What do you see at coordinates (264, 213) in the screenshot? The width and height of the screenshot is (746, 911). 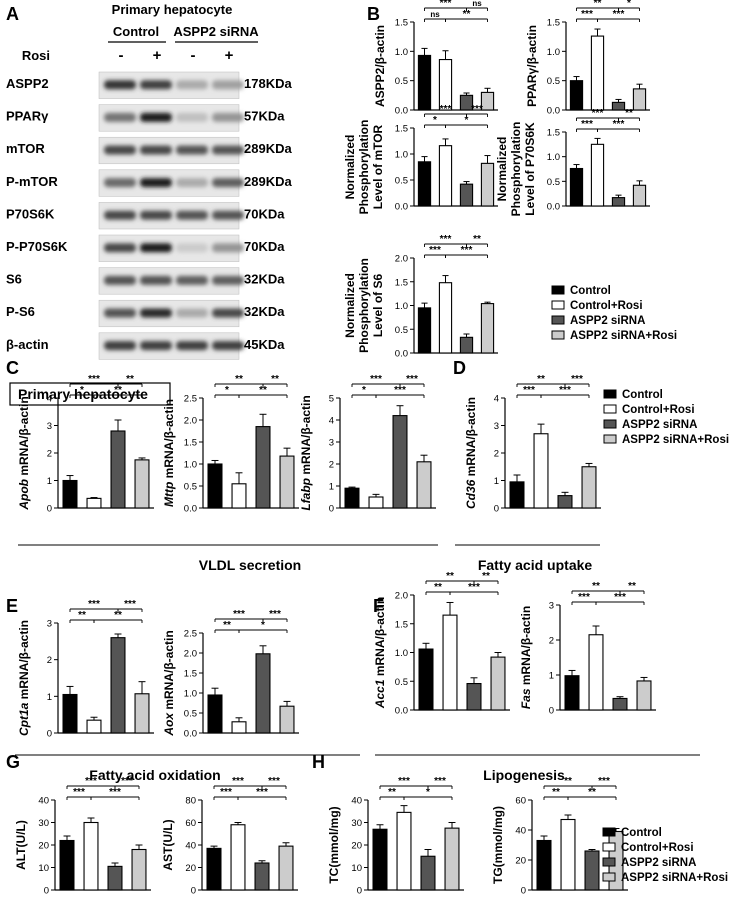 I see `blot-size-label: 70KDa` at bounding box center [264, 213].